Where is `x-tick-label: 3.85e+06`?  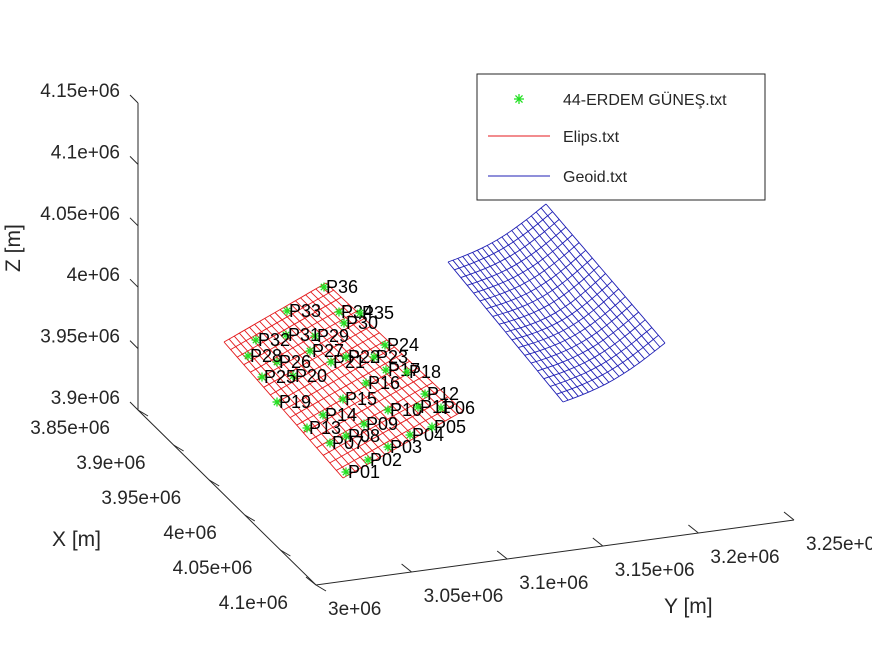 x-tick-label: 3.85e+06 is located at coordinates (70, 428).